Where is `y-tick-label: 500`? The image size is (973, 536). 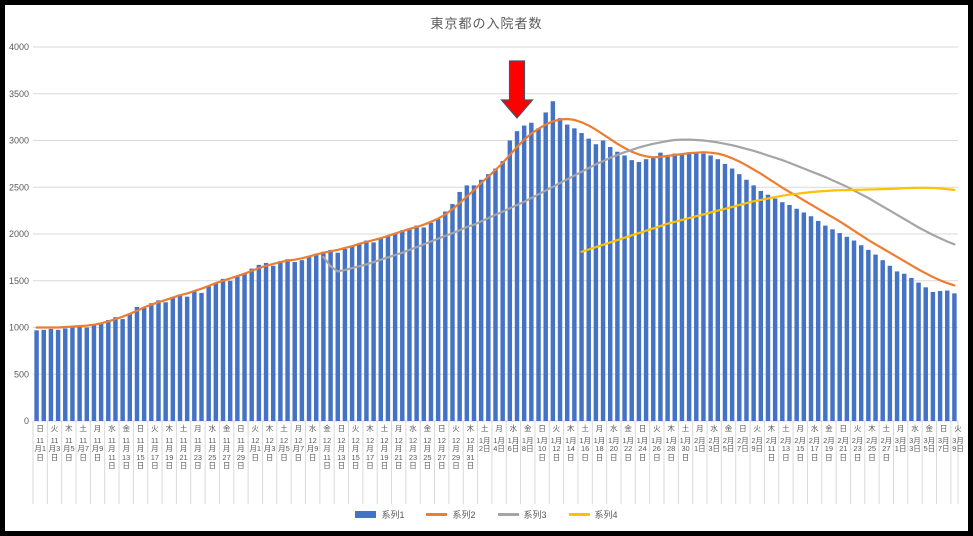
y-tick-label: 500 is located at coordinates (21, 374).